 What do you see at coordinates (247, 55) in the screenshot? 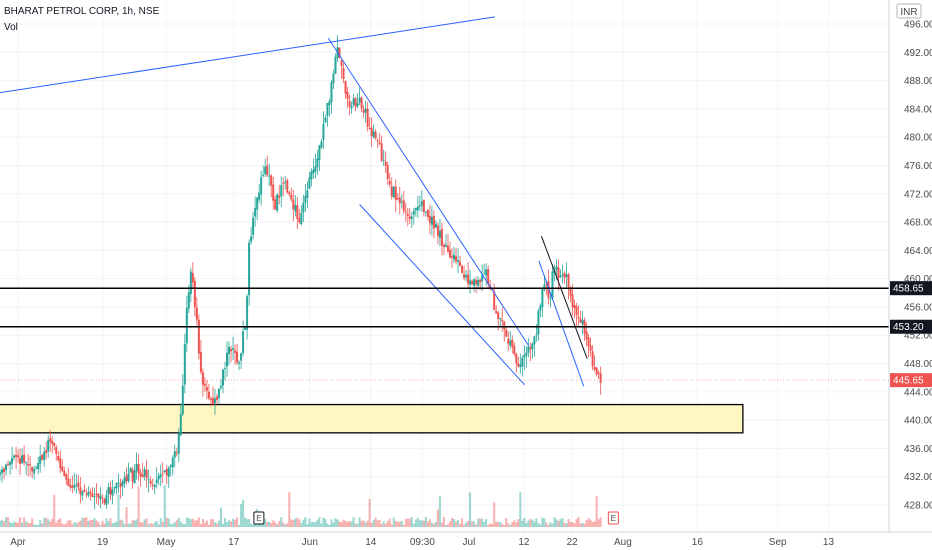
I see `trendline` at bounding box center [247, 55].